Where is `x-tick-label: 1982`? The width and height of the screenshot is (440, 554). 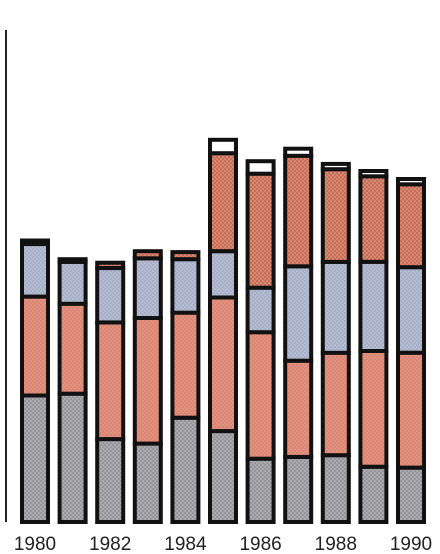
x-tick-label: 1982 is located at coordinates (110, 544).